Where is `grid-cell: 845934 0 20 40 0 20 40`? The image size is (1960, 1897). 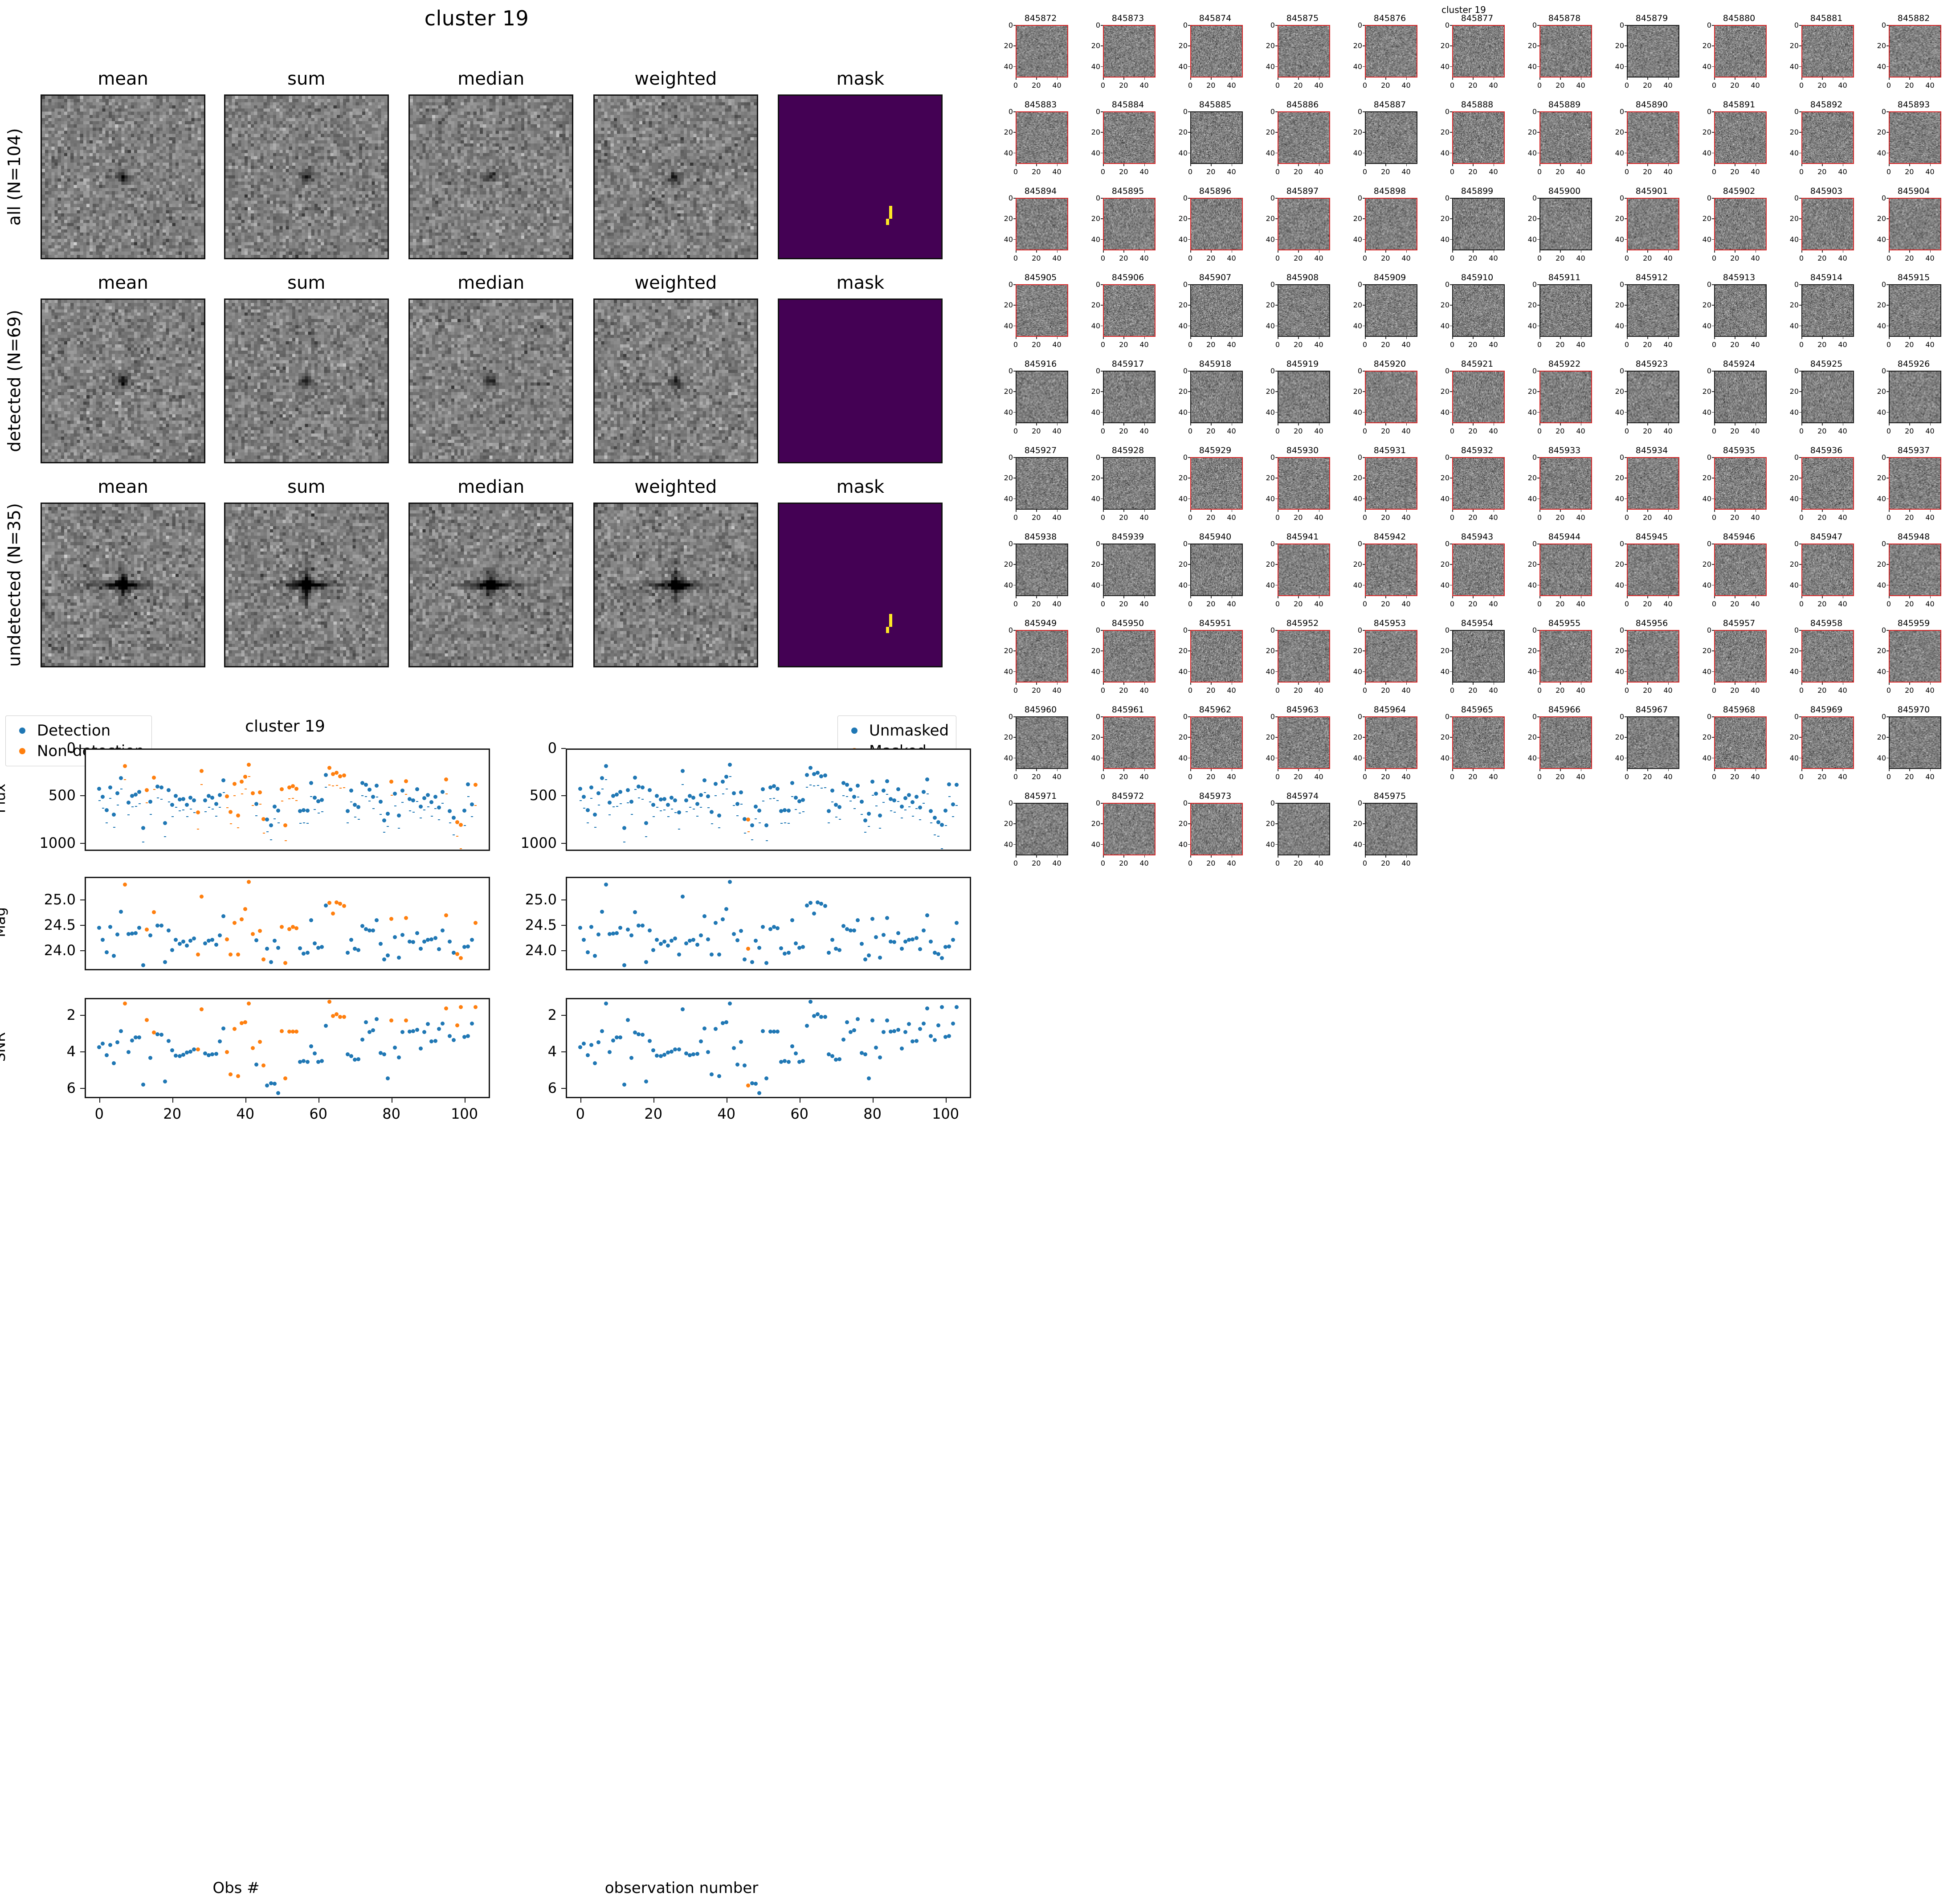 grid-cell: 845934 0 20 40 0 20 40 is located at coordinates (1651, 489).